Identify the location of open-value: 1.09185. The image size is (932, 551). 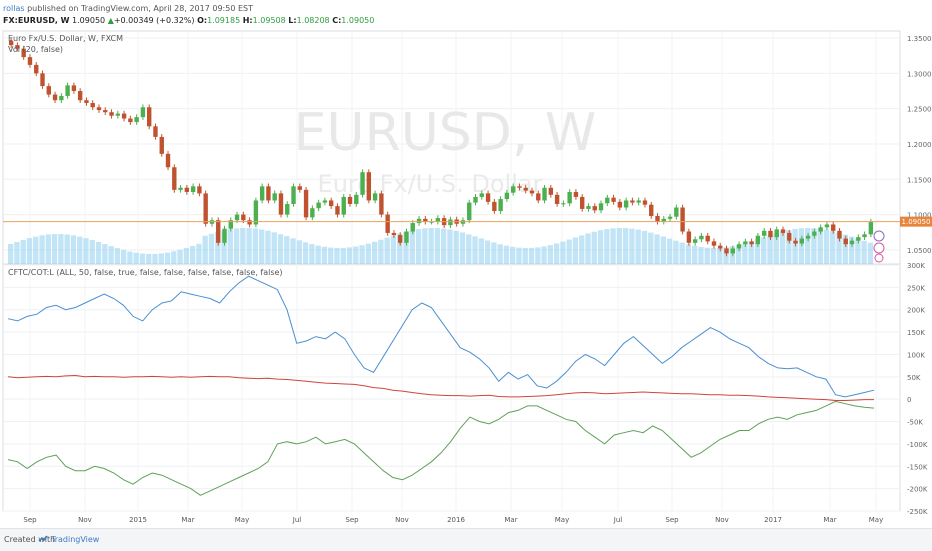
(224, 20).